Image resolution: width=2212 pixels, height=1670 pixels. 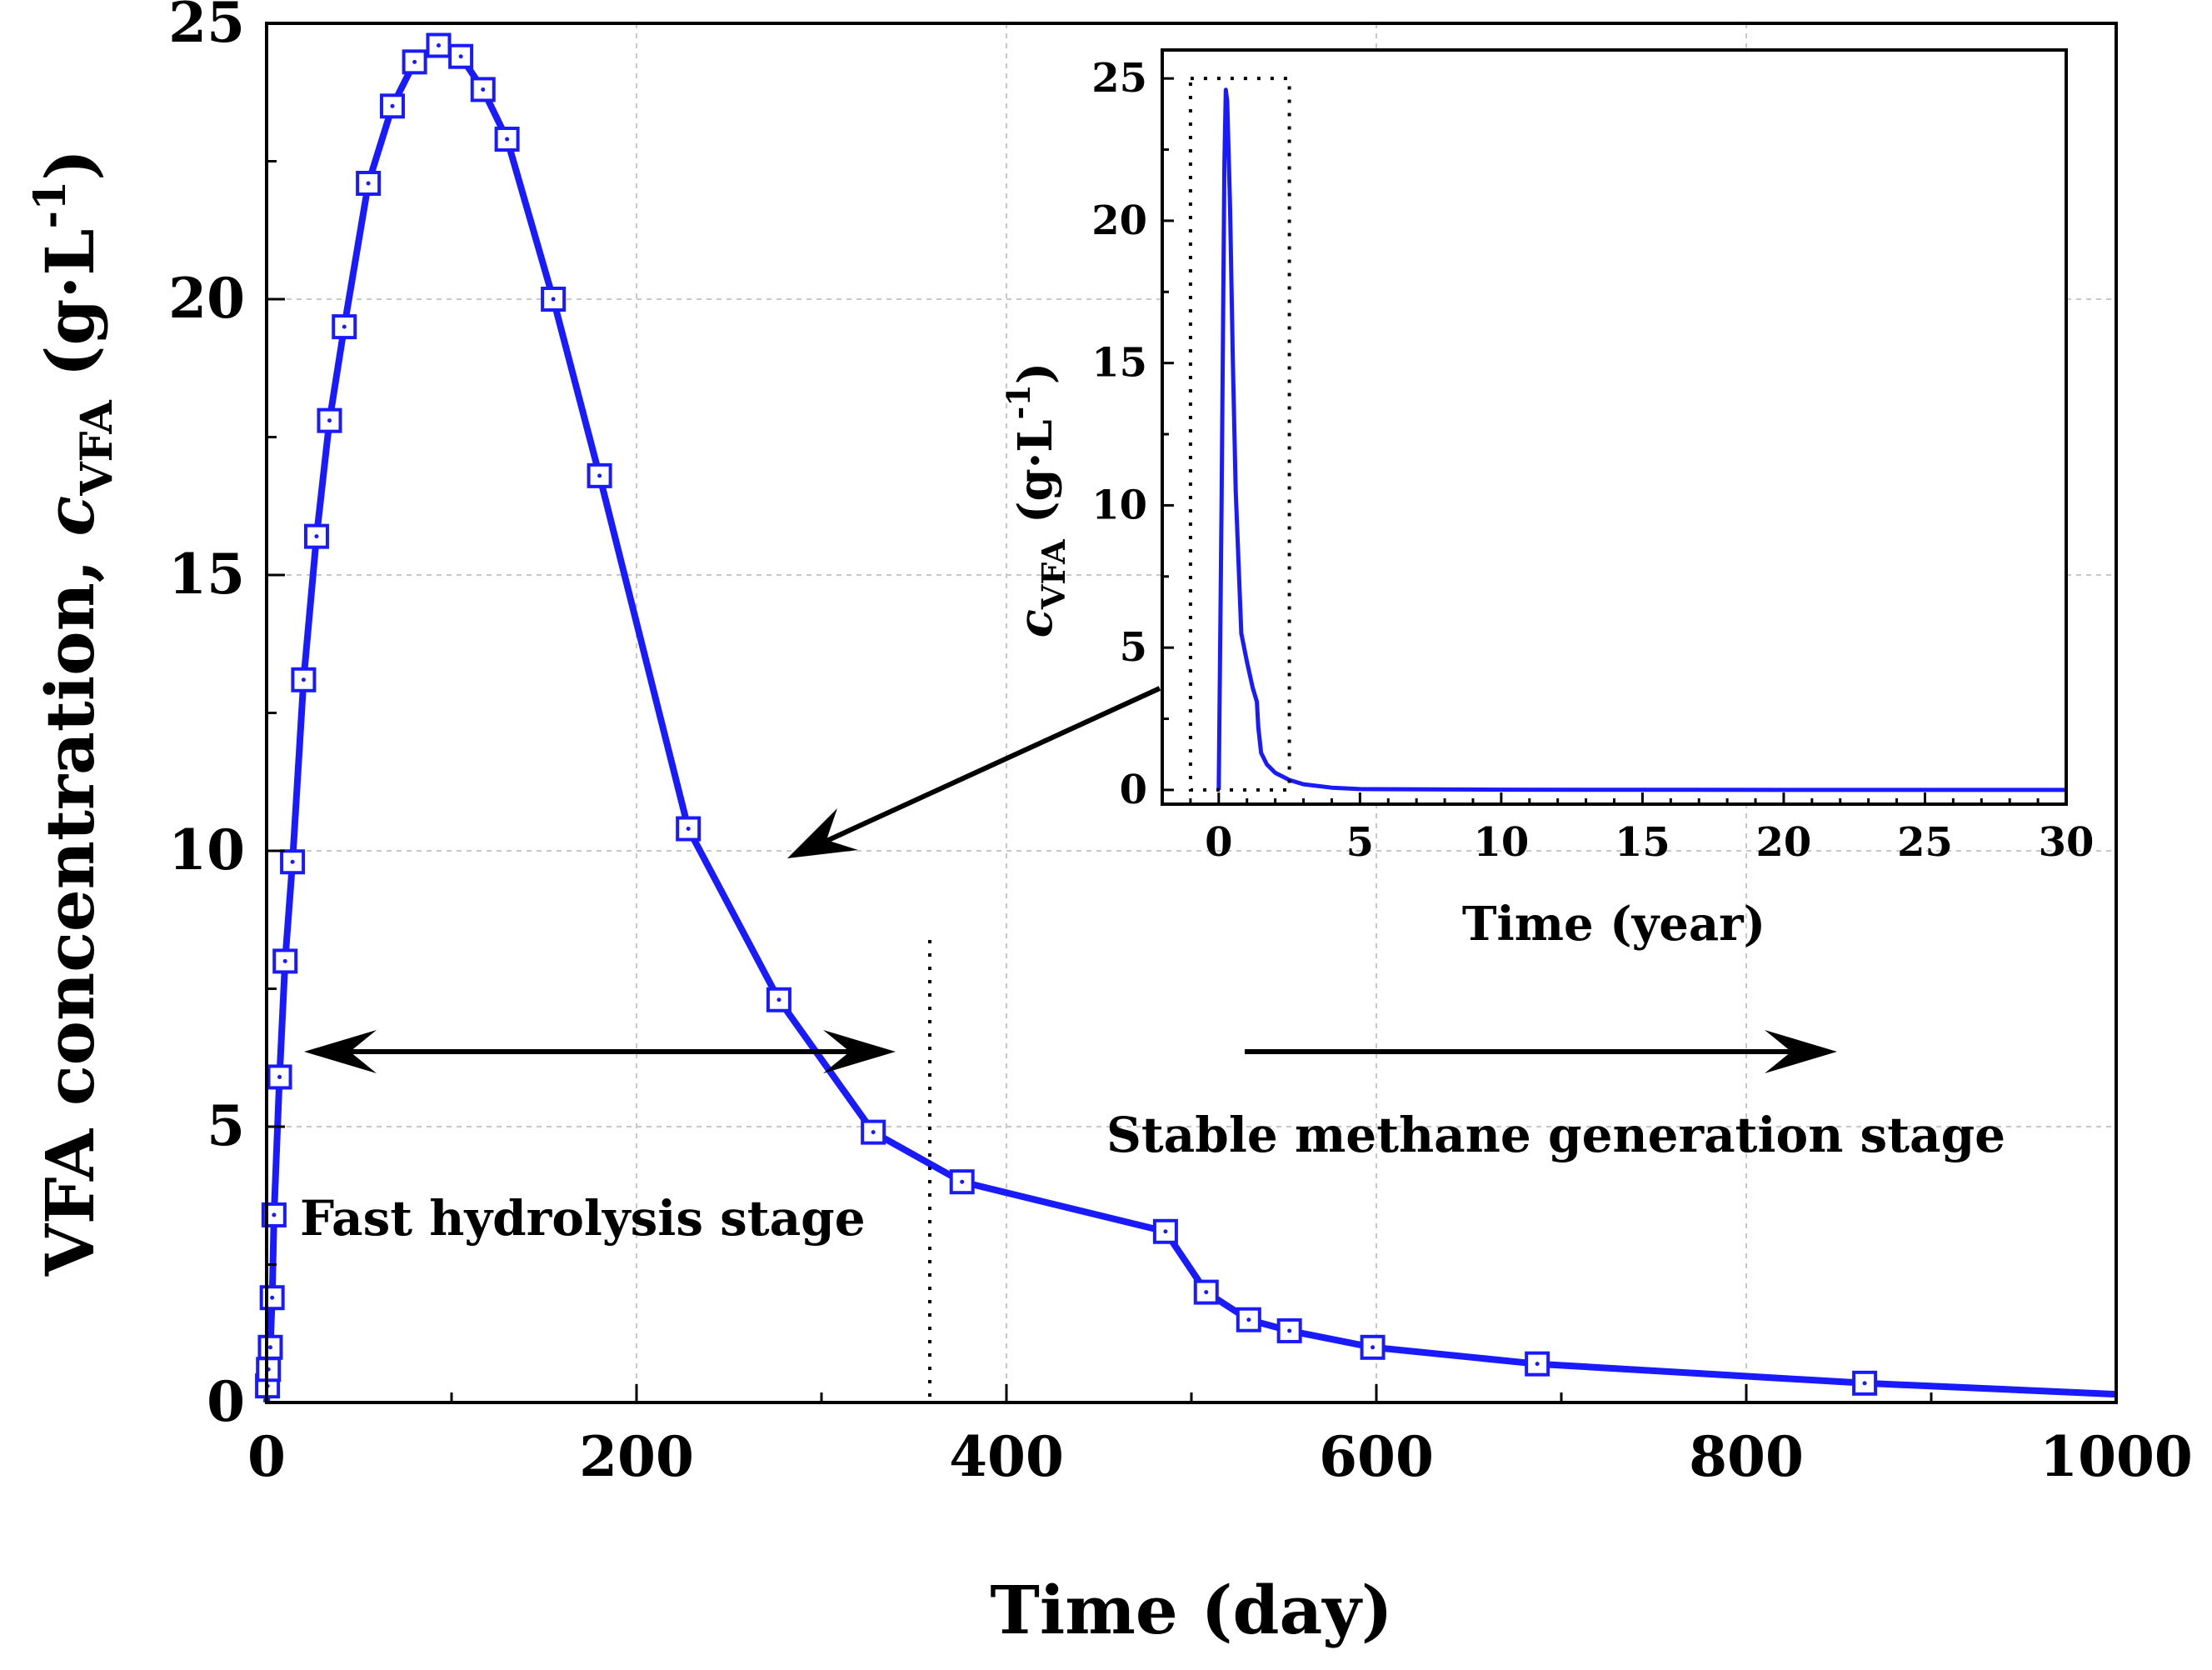 I want to click on x-tick-label: 400, so click(x=1007, y=1456).